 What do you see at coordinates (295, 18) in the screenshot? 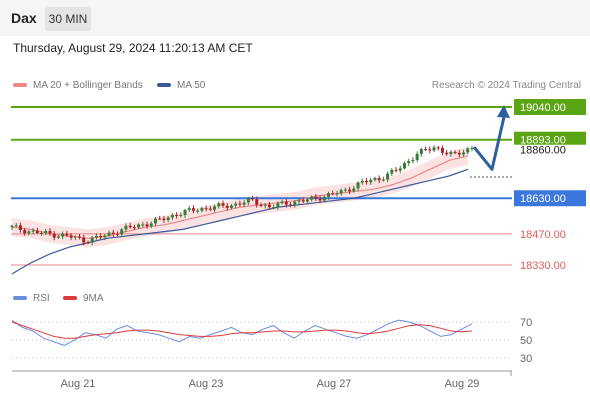
I see `top-bar` at bounding box center [295, 18].